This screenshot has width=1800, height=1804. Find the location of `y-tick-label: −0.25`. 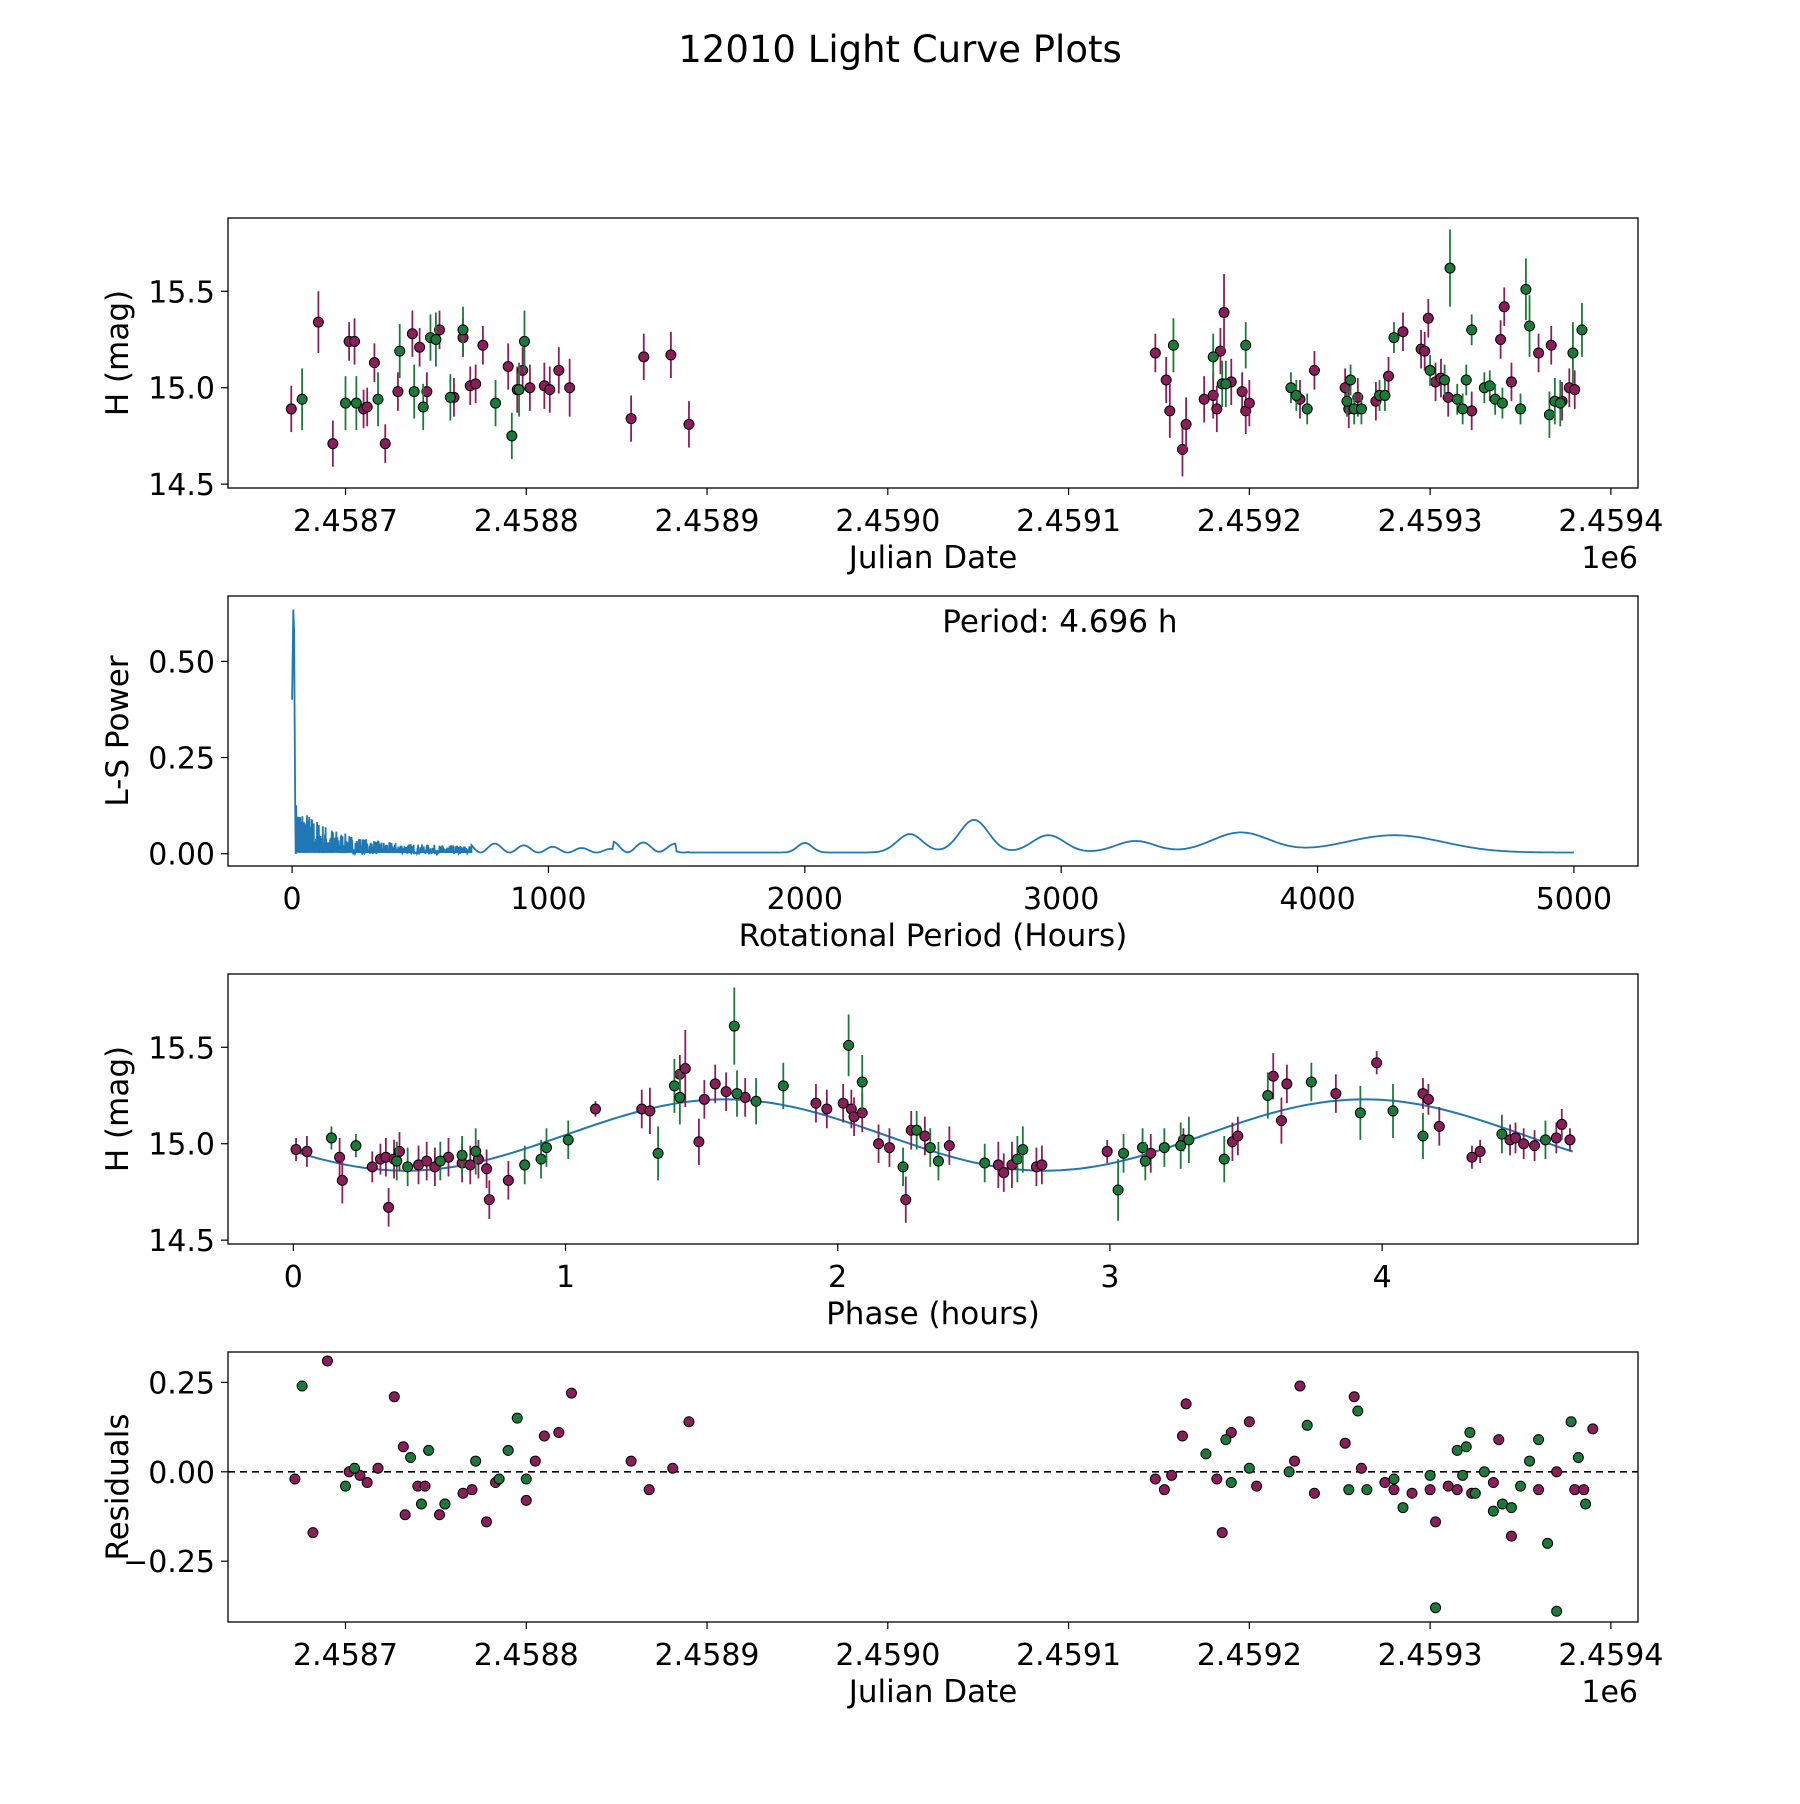

y-tick-label: −0.25 is located at coordinates (169, 1562).